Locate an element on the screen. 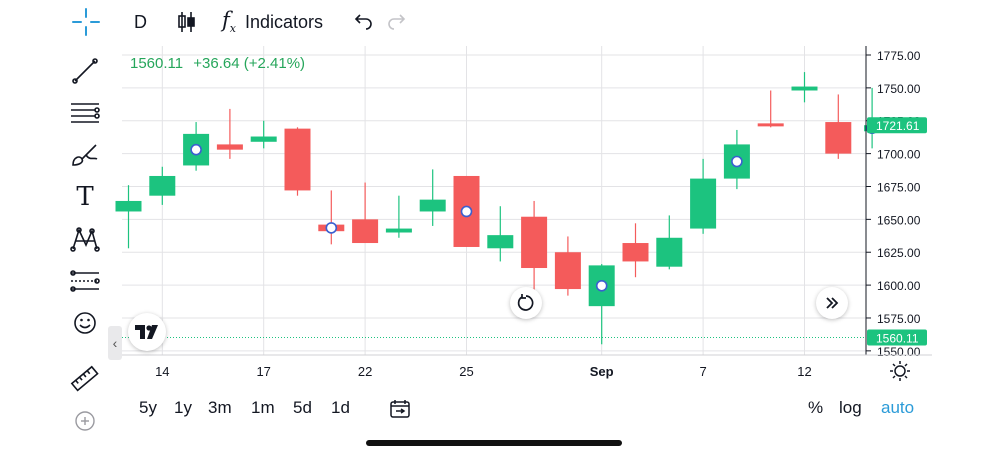  y-tick-label: 1750.00 is located at coordinates (899, 89).